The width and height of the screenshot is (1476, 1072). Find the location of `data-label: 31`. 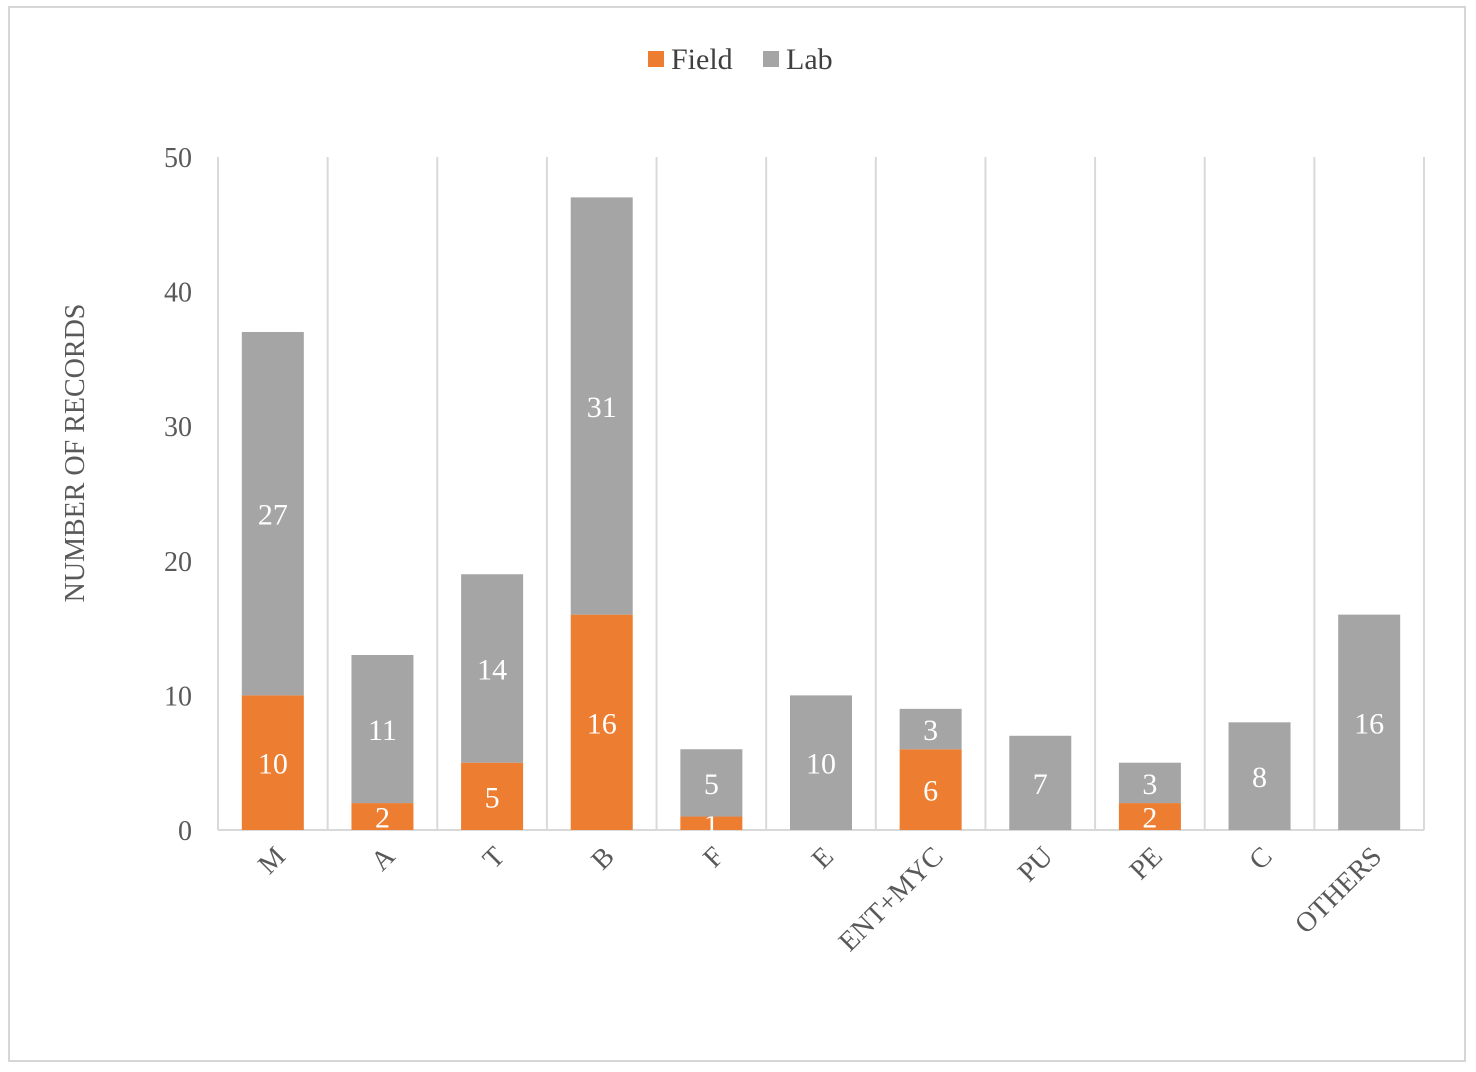

data-label: 31 is located at coordinates (602, 407).